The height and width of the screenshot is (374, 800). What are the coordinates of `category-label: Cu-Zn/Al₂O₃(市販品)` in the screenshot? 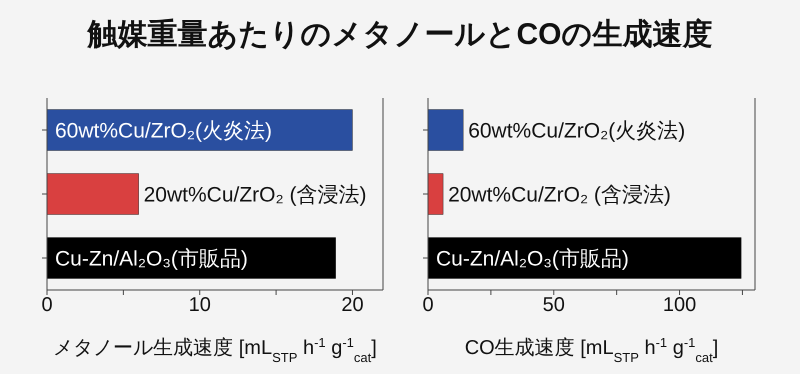 It's located at (151, 258).